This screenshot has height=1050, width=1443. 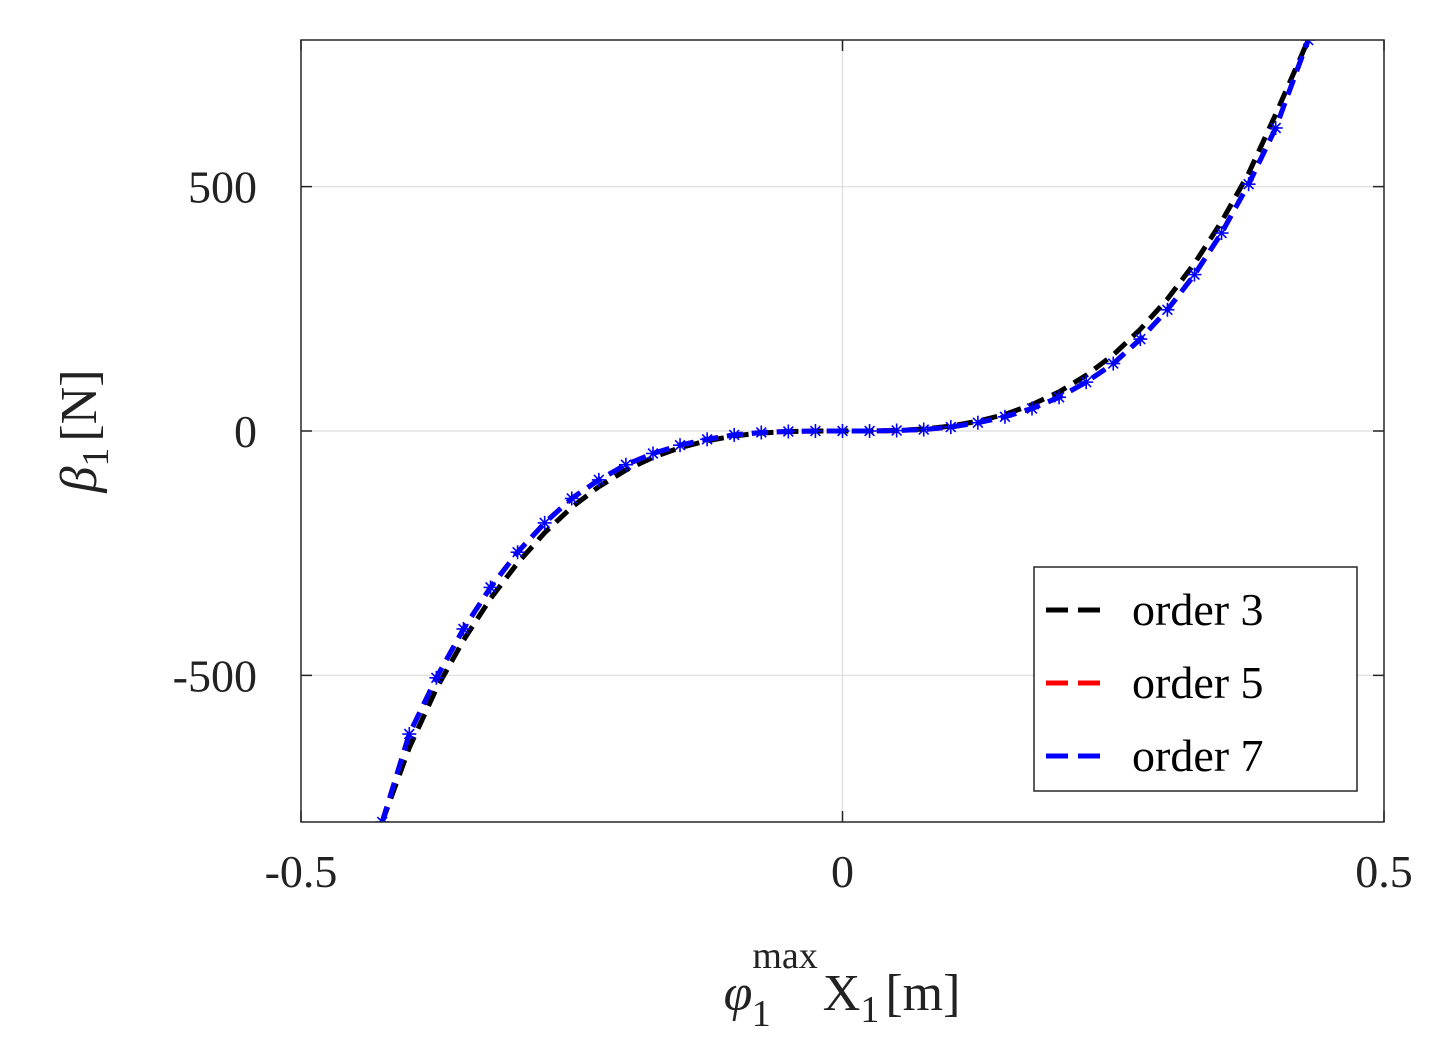 What do you see at coordinates (245, 431) in the screenshot?
I see `y-tick-label: 0` at bounding box center [245, 431].